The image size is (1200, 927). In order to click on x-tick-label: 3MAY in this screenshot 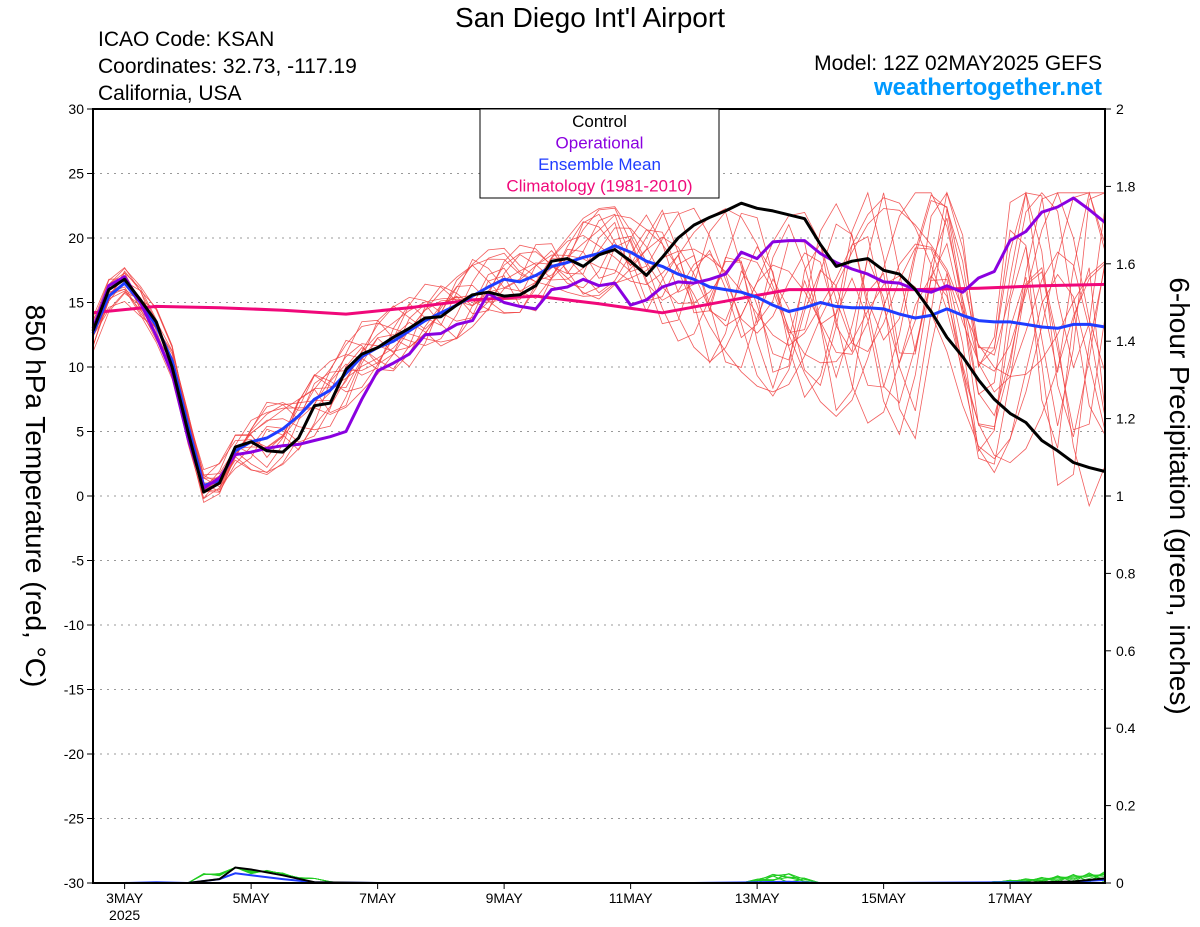, I will do `click(125, 898)`.